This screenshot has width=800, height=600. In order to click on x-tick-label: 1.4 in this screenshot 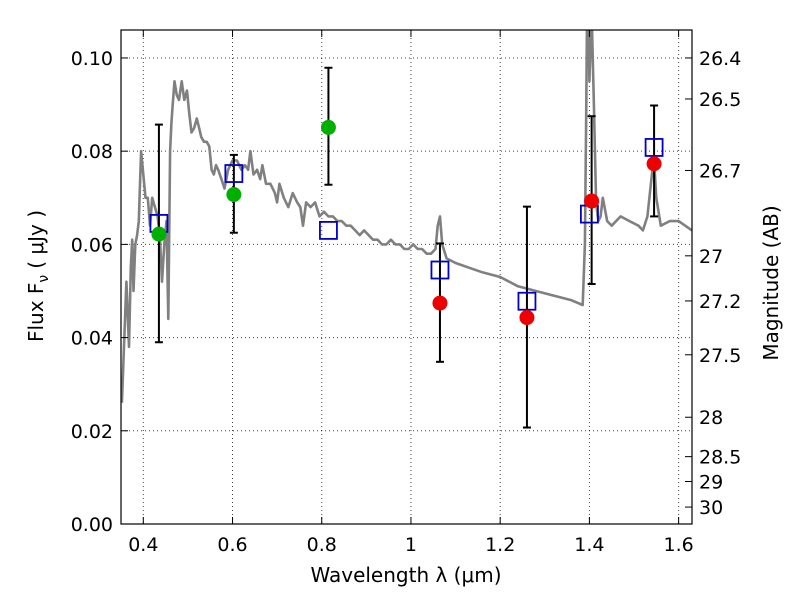, I will do `click(589, 545)`.